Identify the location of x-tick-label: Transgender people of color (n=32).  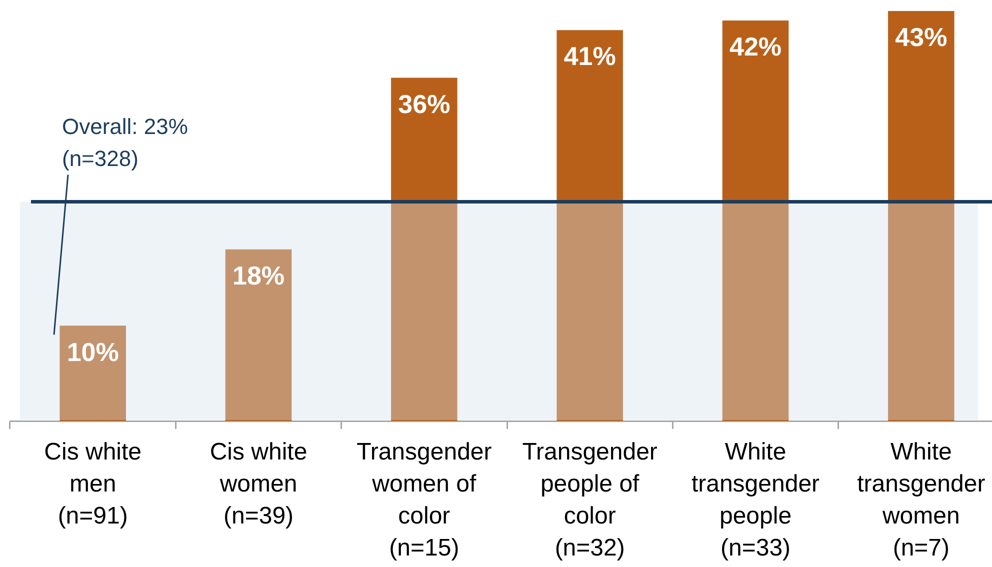
(590, 500).